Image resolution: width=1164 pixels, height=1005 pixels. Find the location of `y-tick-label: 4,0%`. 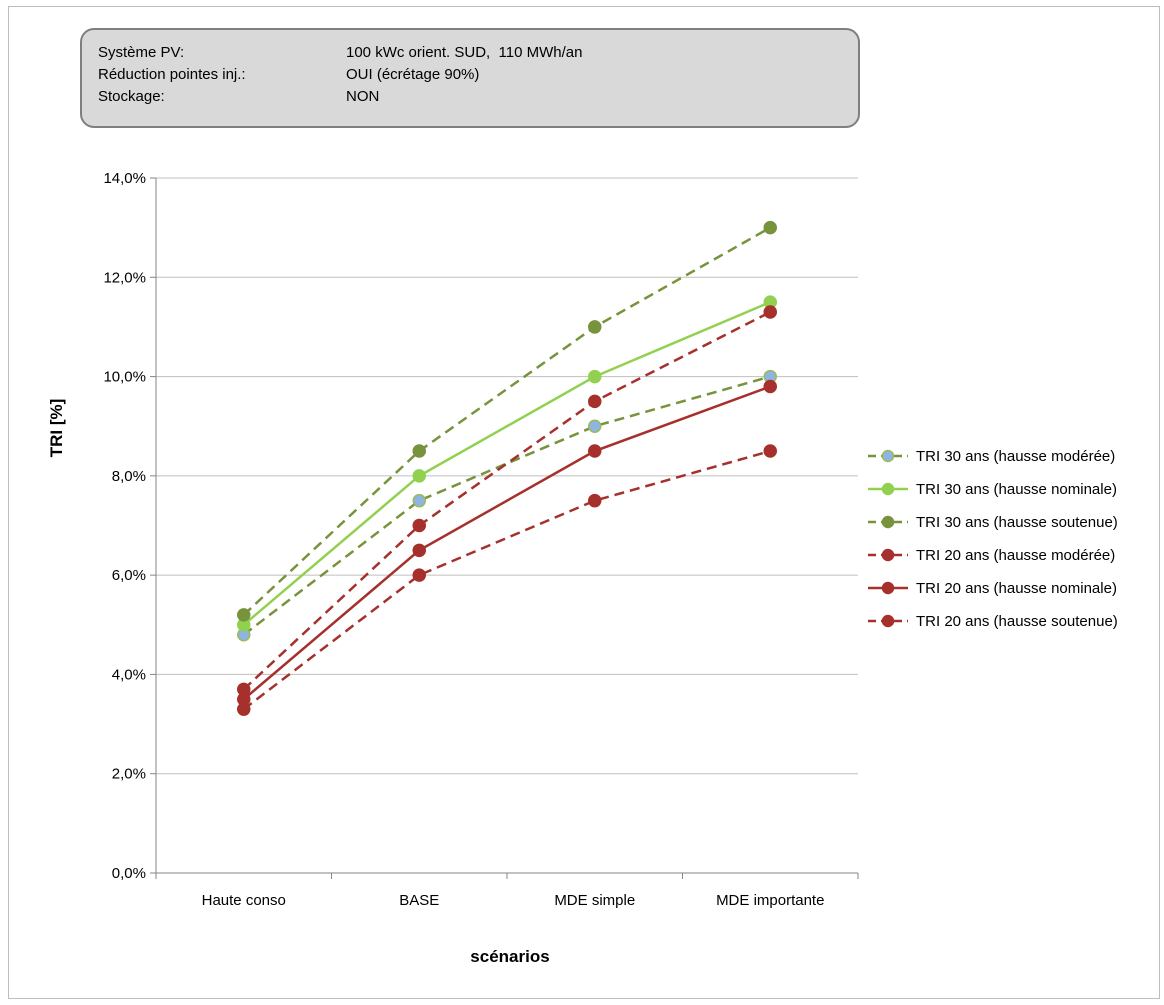

y-tick-label: 4,0% is located at coordinates (129, 674).